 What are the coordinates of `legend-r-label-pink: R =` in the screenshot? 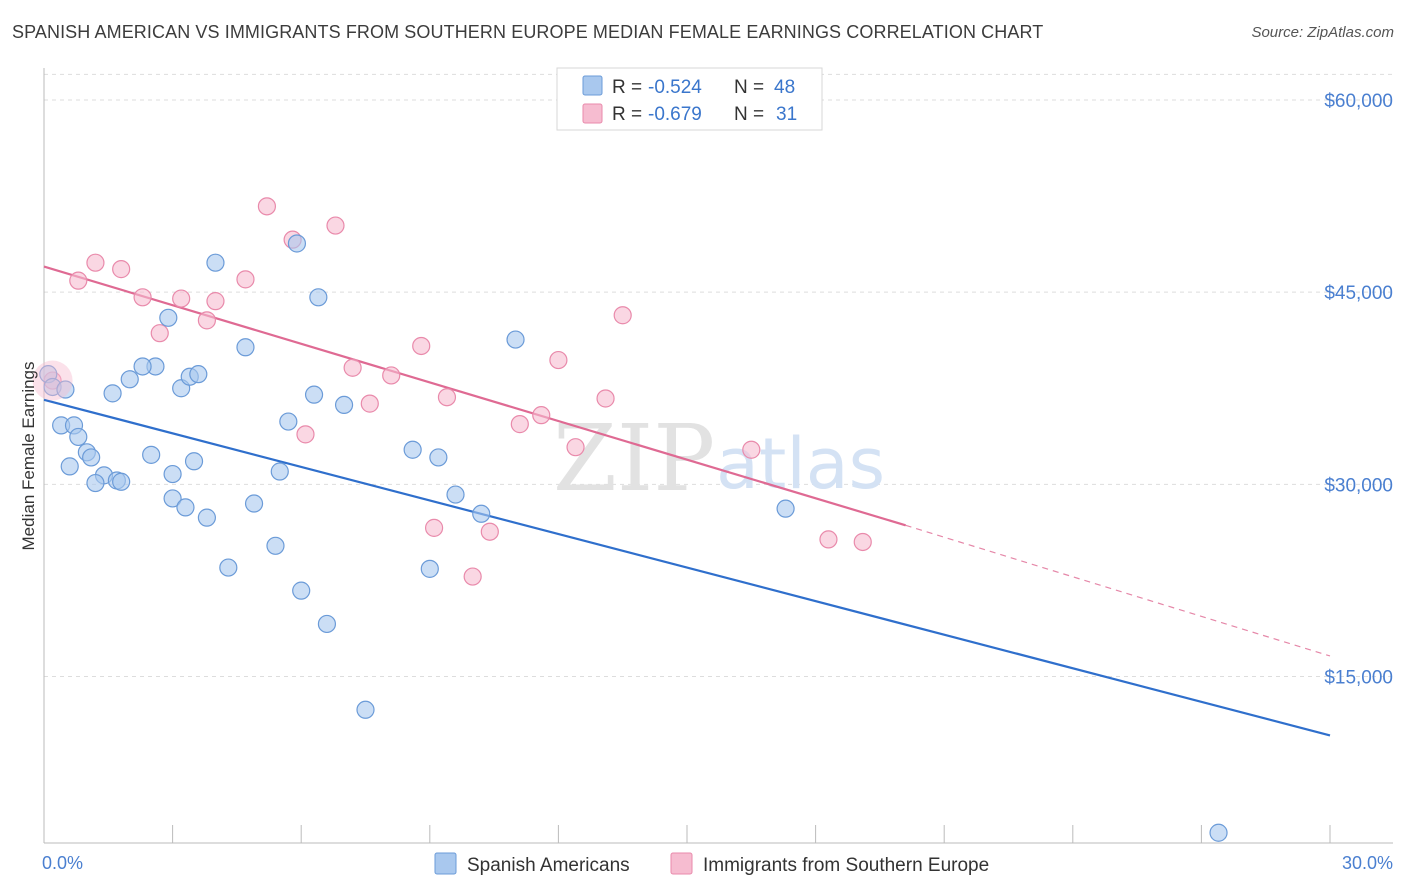 It's located at (627, 114).